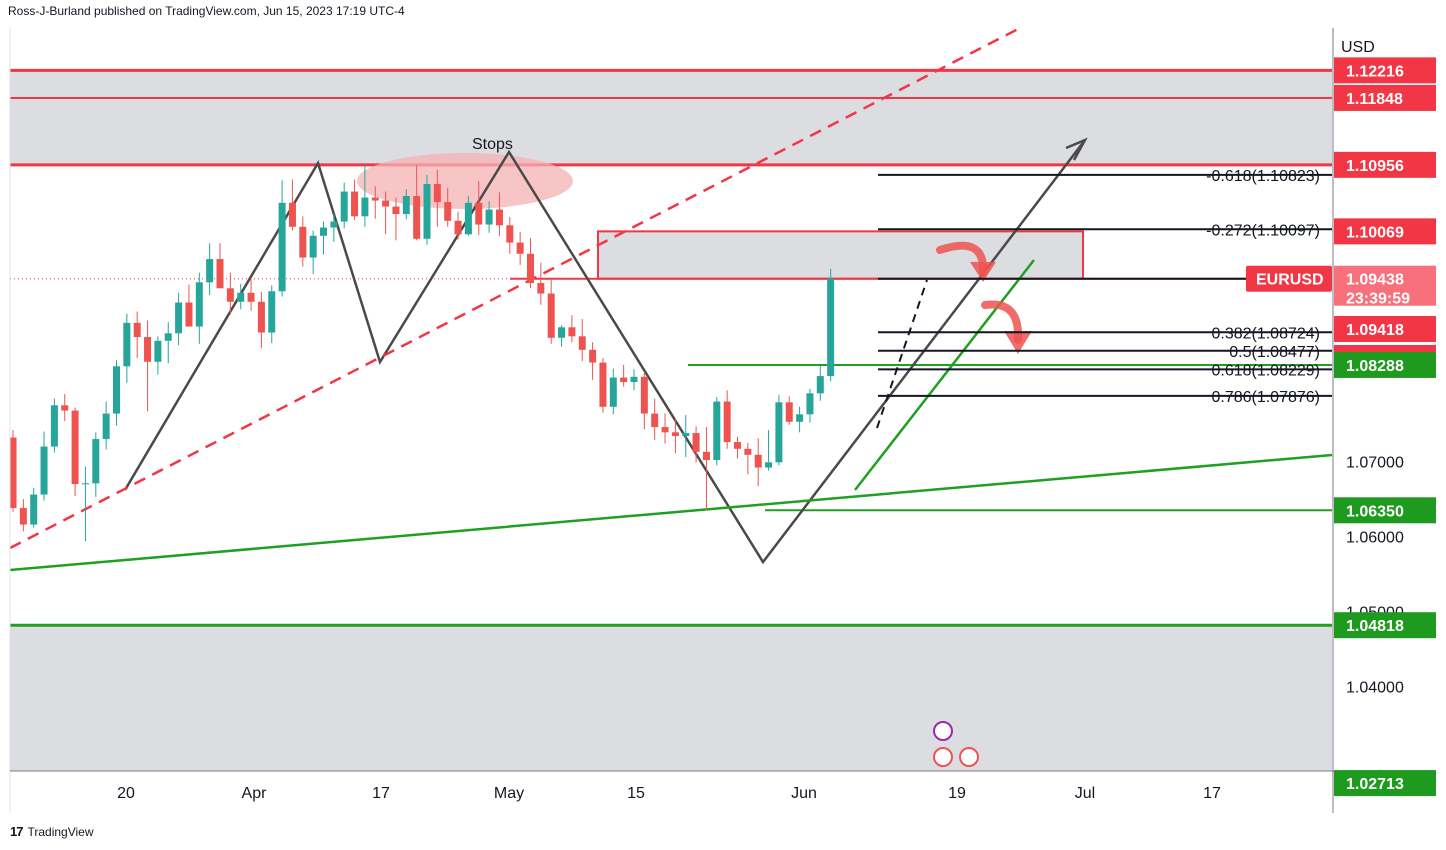 Image resolution: width=1446 pixels, height=850 pixels. What do you see at coordinates (1375, 71) in the screenshot?
I see `price-badge-text: 1.12216` at bounding box center [1375, 71].